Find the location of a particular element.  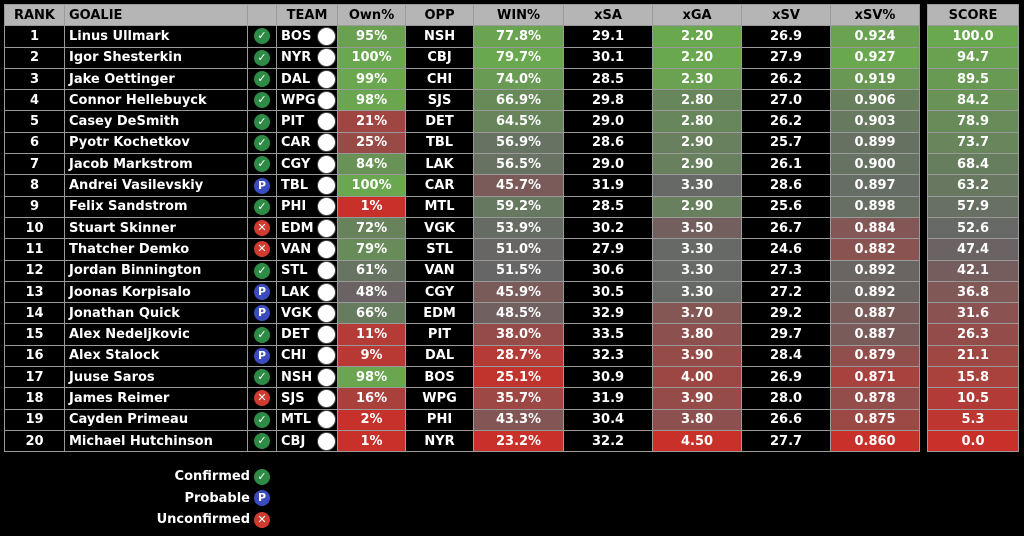

goalie-name: Alex Nedeljkovic is located at coordinates (156, 334).